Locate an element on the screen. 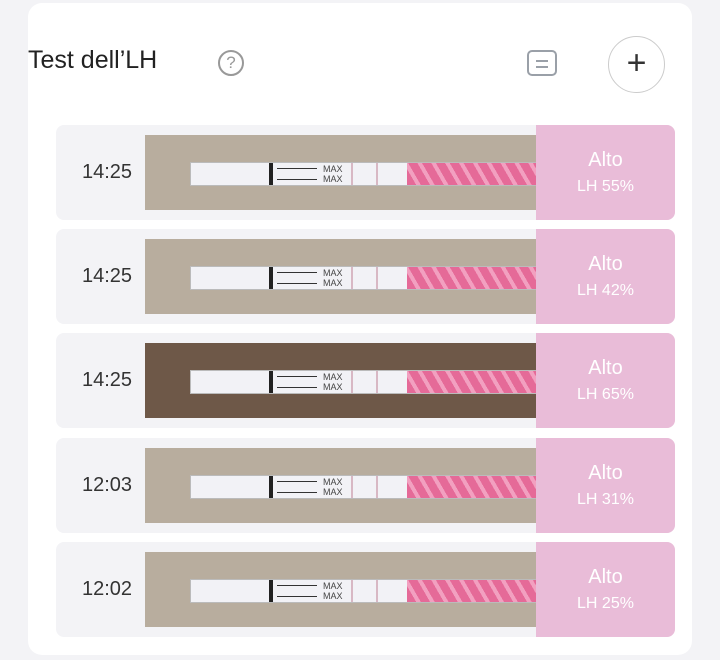 Image resolution: width=720 pixels, height=660 pixels. result-lh-percent: LH 31% is located at coordinates (605, 499).